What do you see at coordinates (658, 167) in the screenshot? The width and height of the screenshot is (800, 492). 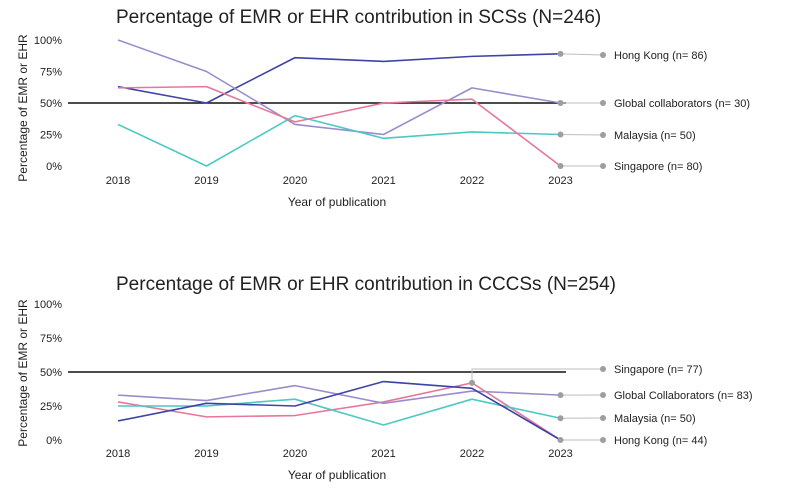 I see `legend-label: Singapore (n= 80)` at bounding box center [658, 167].